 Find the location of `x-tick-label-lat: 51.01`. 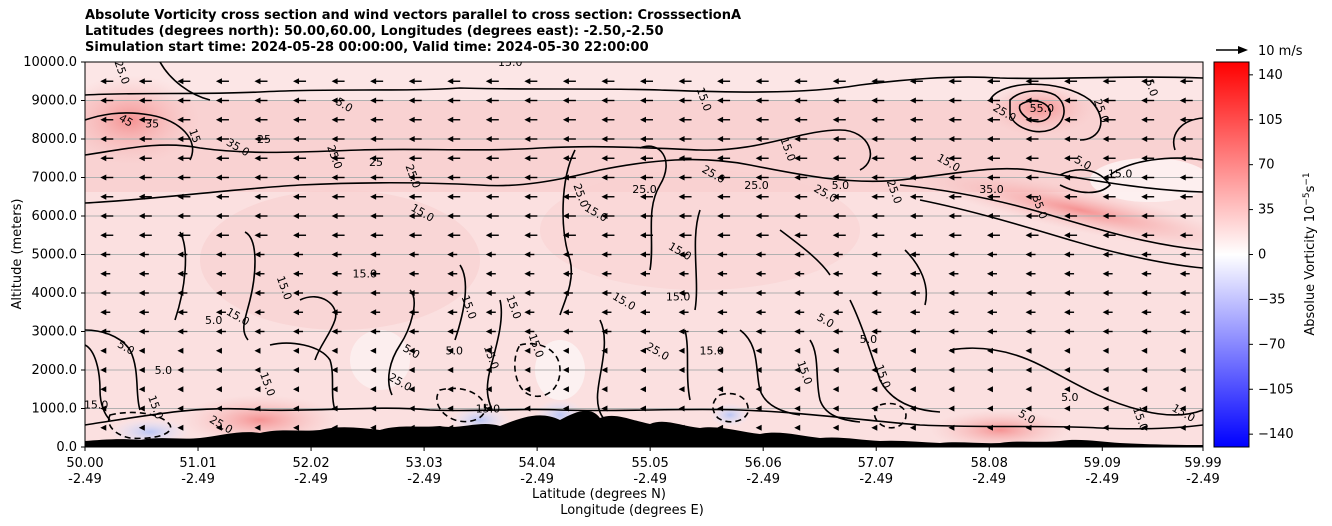

x-tick-label-lat: 51.01 is located at coordinates (197, 463).